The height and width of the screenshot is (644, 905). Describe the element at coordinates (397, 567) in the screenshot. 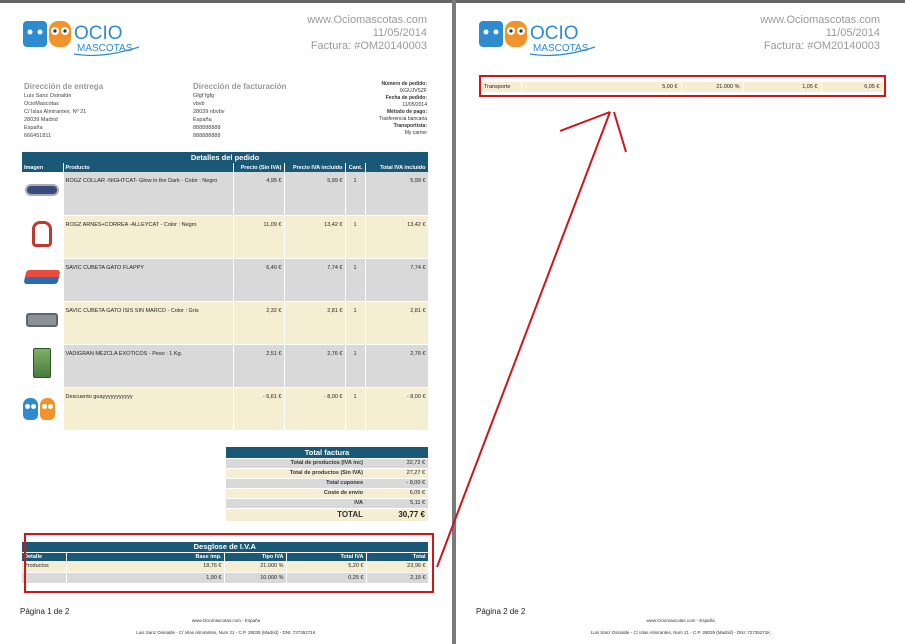

I see `iva-total: 23,96 €` at that location.